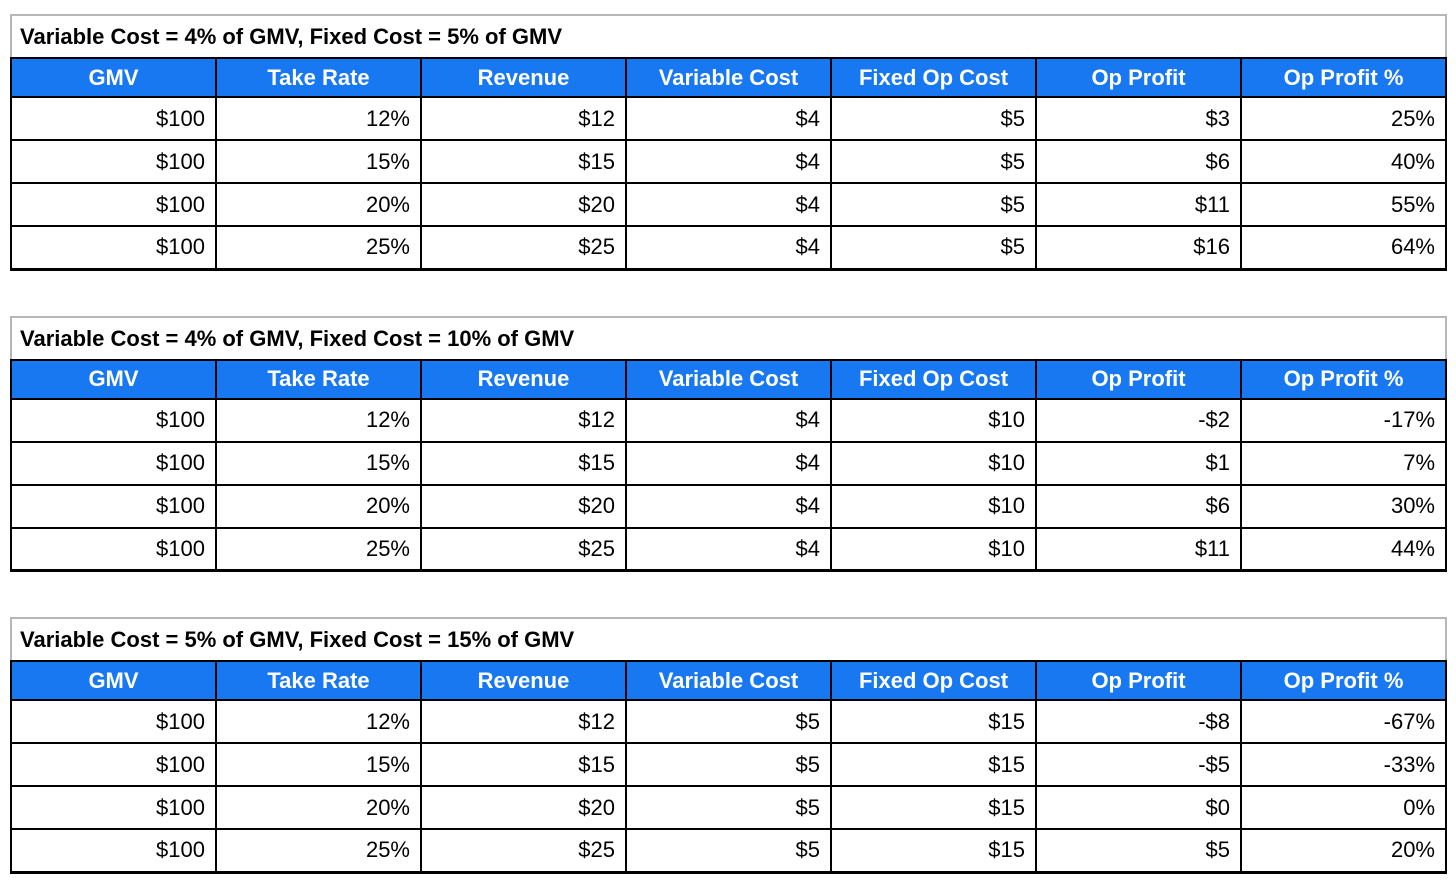  Describe the element at coordinates (113, 77) in the screenshot. I see `column-header-gmv: GMV` at that location.